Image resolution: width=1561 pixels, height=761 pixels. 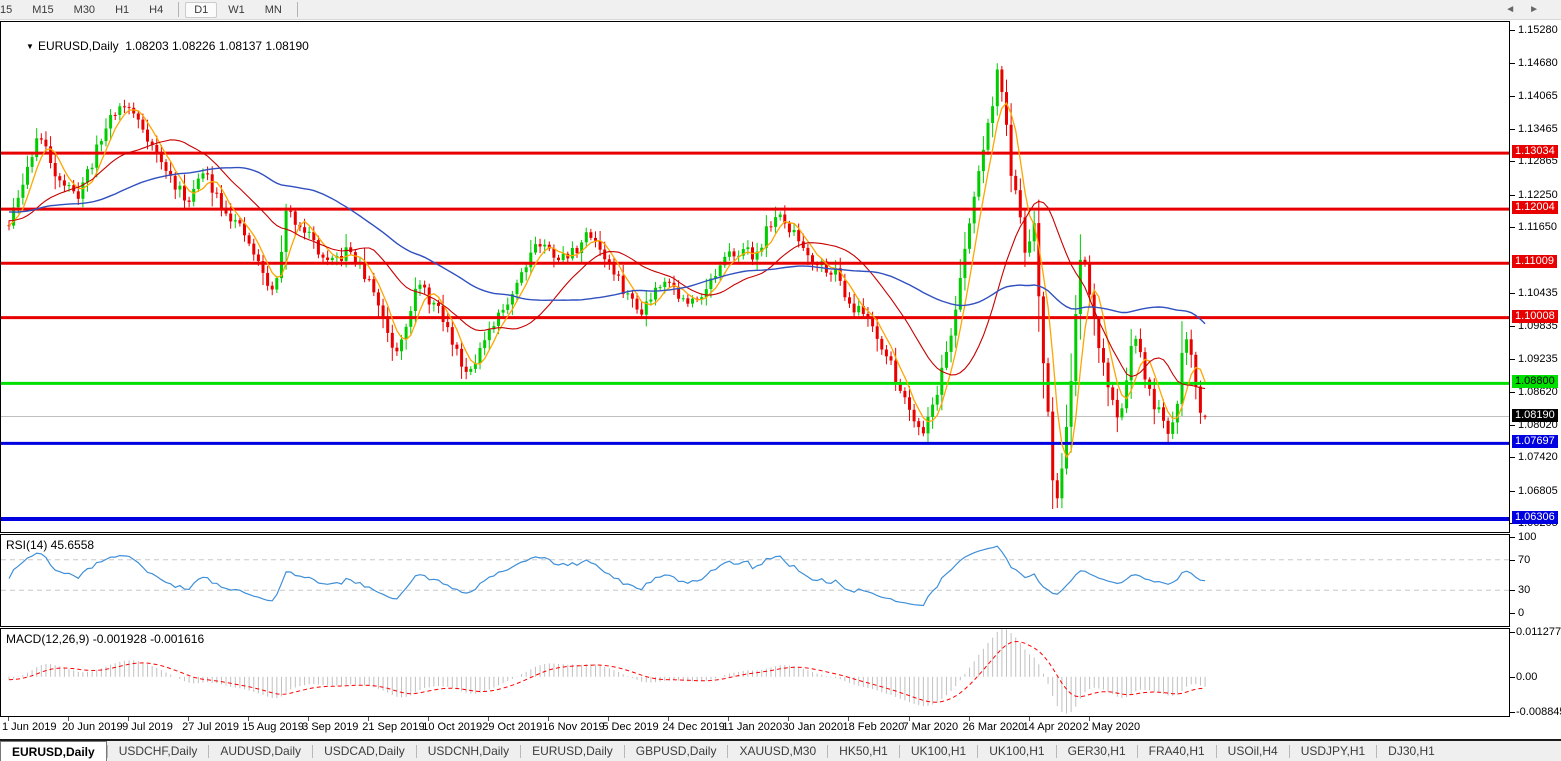 I want to click on price-tick-label: 1.08020, so click(x=1538, y=424).